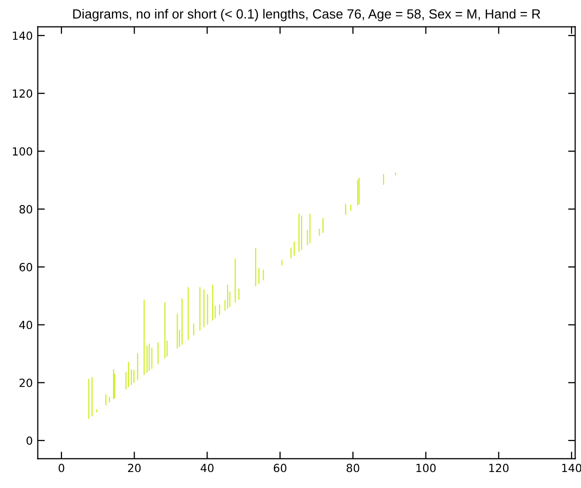  Describe the element at coordinates (207, 468) in the screenshot. I see `x-tick-label: 40` at that location.